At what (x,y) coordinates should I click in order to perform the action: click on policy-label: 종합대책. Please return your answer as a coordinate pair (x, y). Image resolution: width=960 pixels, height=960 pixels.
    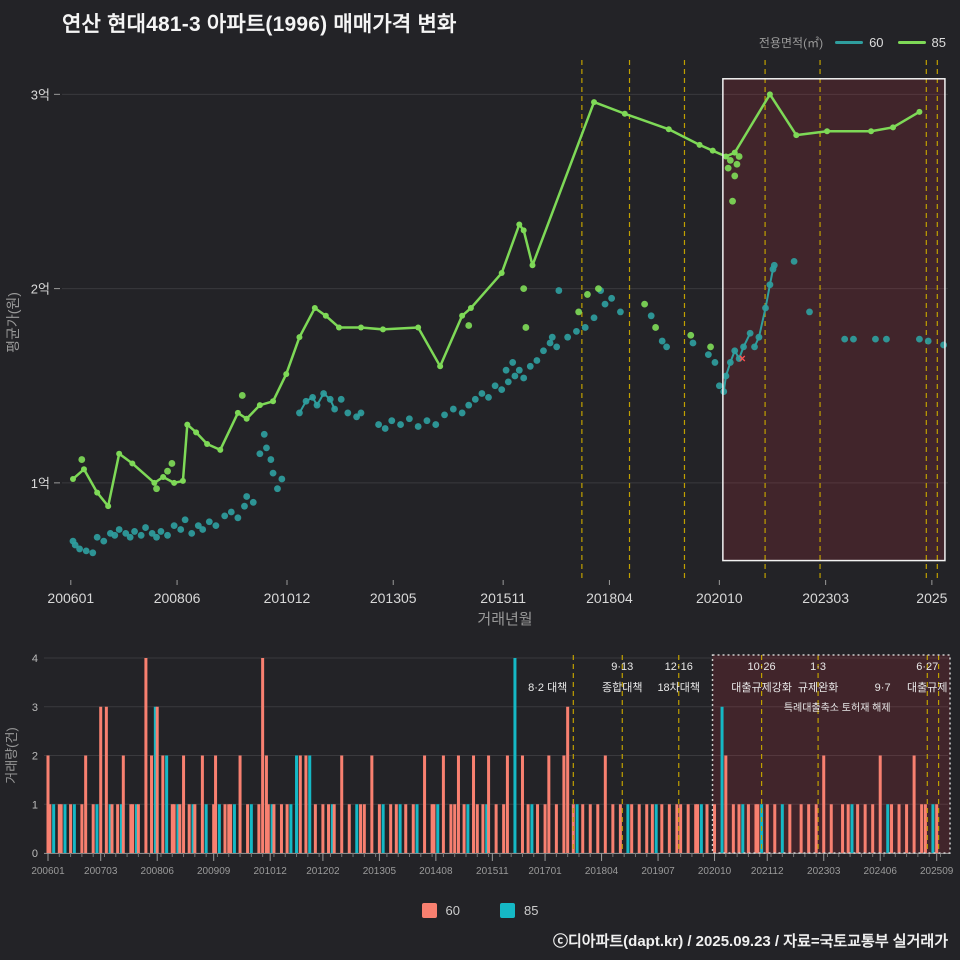
    Looking at the image, I should click on (622, 687).